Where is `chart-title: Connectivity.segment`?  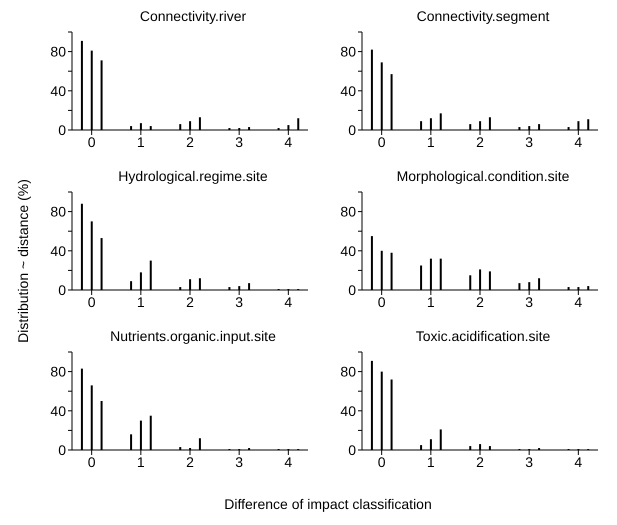 chart-title: Connectivity.segment is located at coordinates (483, 17).